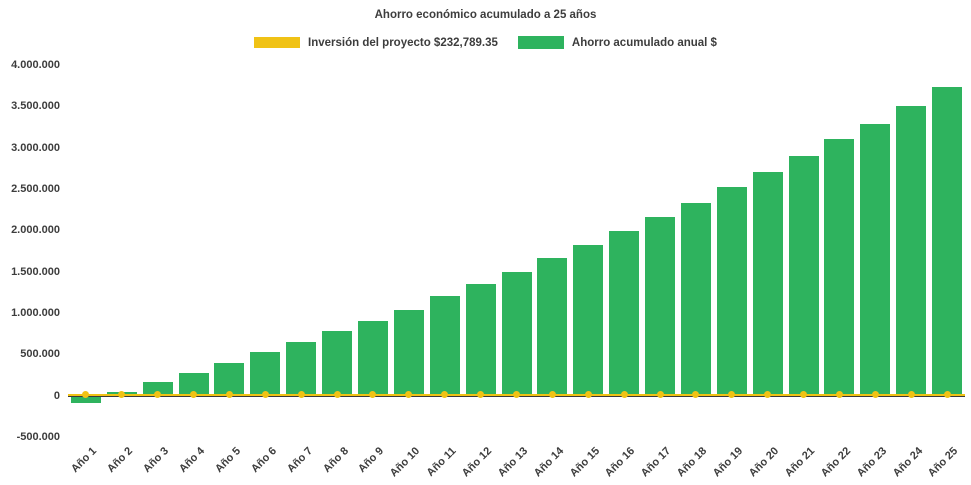 The width and height of the screenshot is (971, 485). Describe the element at coordinates (943, 462) in the screenshot. I see `x-axis-category-label: Año 25` at that location.